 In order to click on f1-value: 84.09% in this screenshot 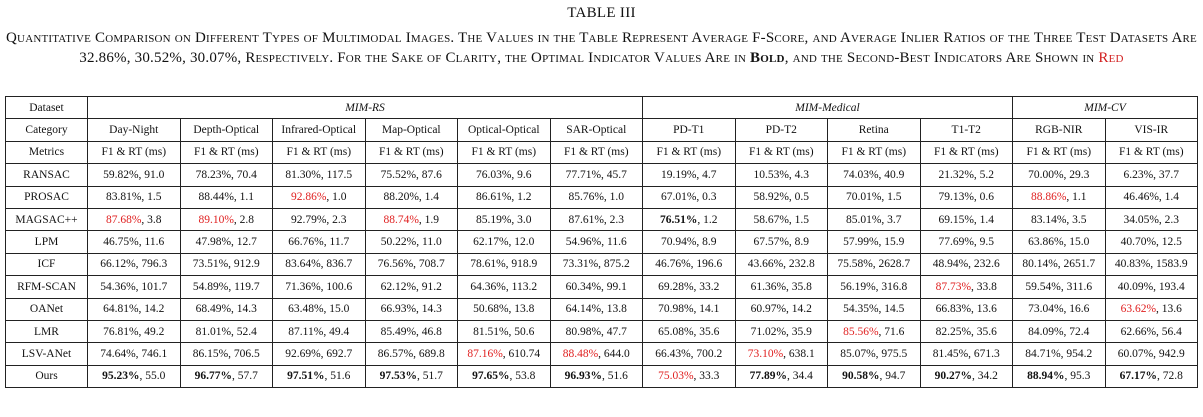, I will do `click(1046, 331)`.